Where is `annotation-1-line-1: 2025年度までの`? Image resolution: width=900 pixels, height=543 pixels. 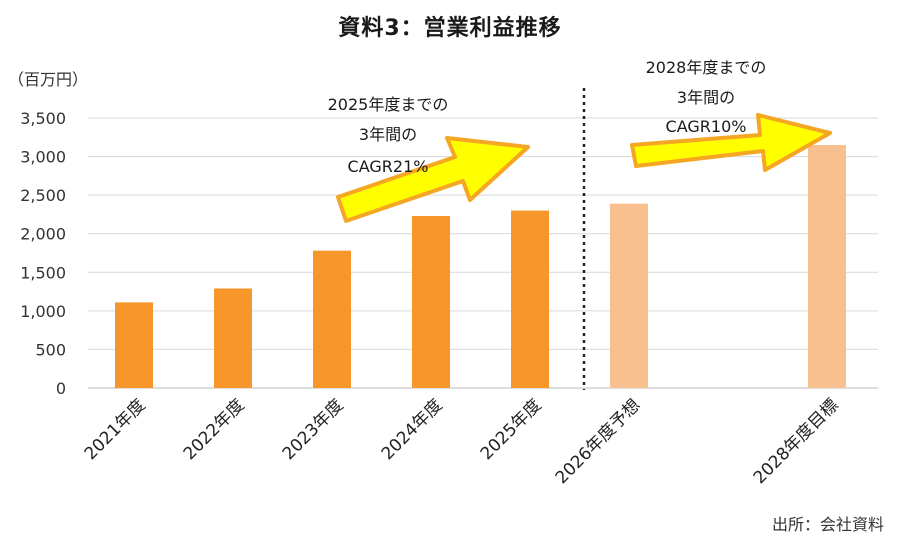 annotation-1-line-1: 2025年度までの is located at coordinates (388, 104).